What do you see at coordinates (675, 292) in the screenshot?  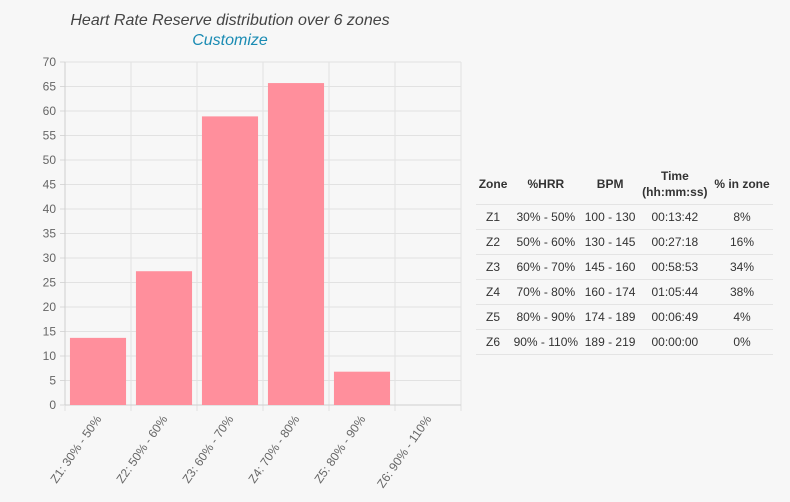 I see `cell-time: 01:05:44` at bounding box center [675, 292].